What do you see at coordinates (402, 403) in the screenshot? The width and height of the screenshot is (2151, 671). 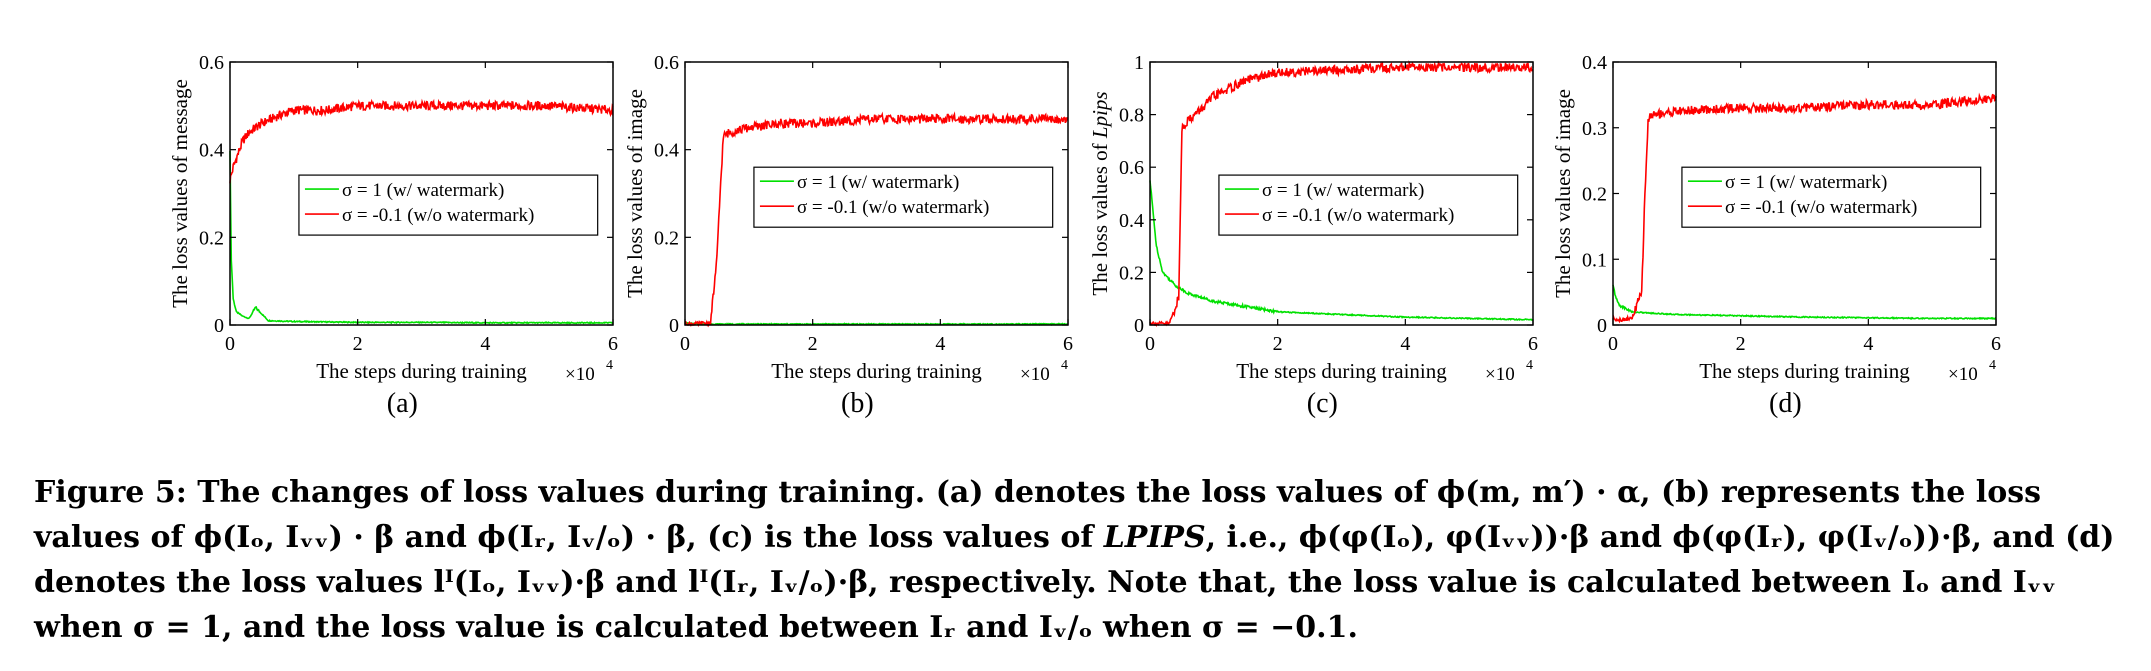 I see `panel-label: (a)` at bounding box center [402, 403].